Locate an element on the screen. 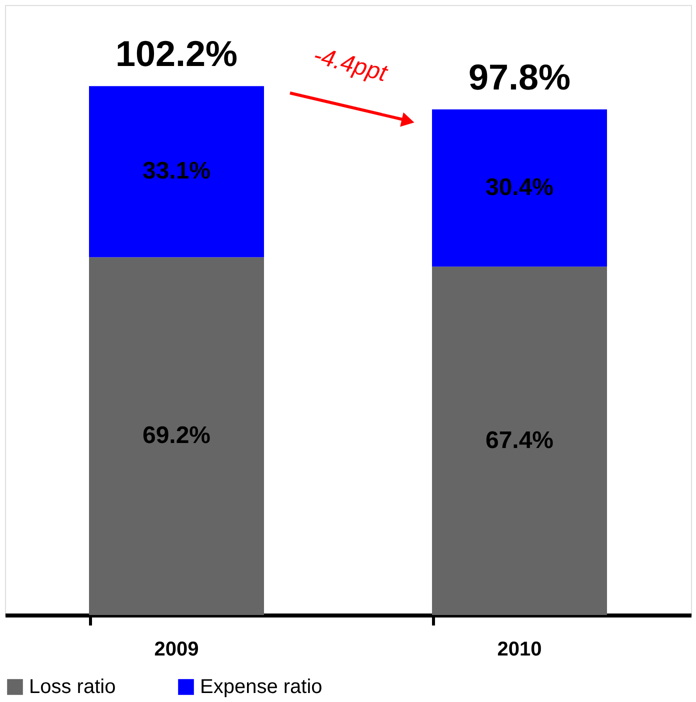  x-tick-label: 2009 is located at coordinates (176, 649).